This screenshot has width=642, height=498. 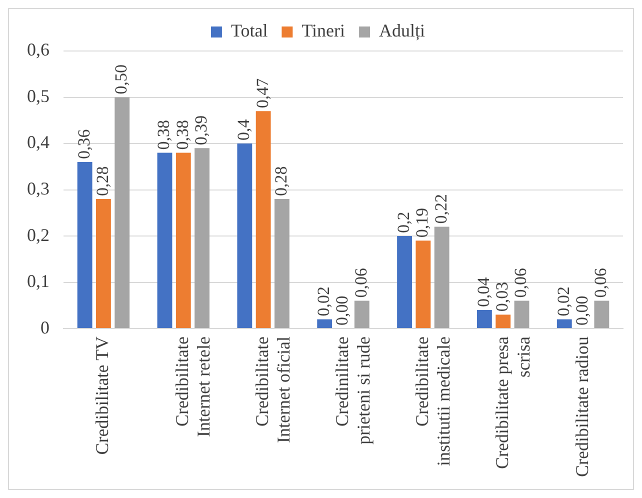 I want to click on data-label: 0,19, so click(x=422, y=223).